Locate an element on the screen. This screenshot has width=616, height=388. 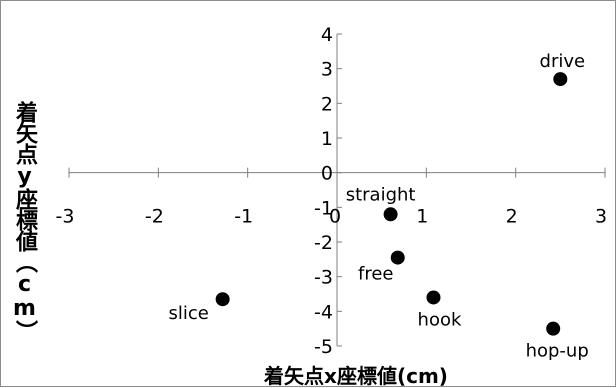
data-label-hook: hook is located at coordinates (440, 319).